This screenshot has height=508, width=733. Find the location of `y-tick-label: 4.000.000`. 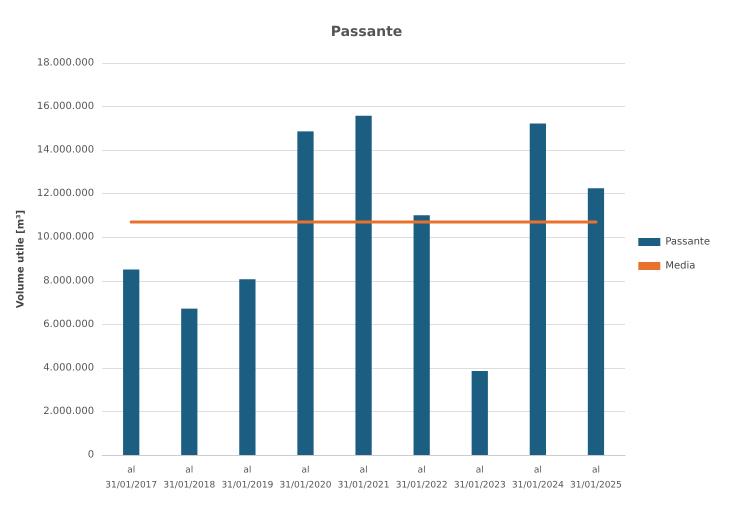

y-tick-label: 4.000.000 is located at coordinates (68, 368).